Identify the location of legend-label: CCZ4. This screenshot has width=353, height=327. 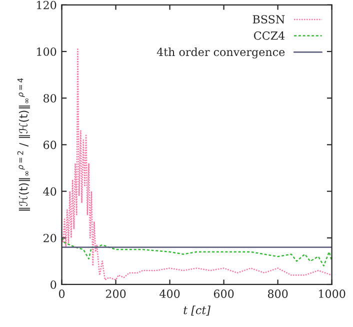
(269, 35).